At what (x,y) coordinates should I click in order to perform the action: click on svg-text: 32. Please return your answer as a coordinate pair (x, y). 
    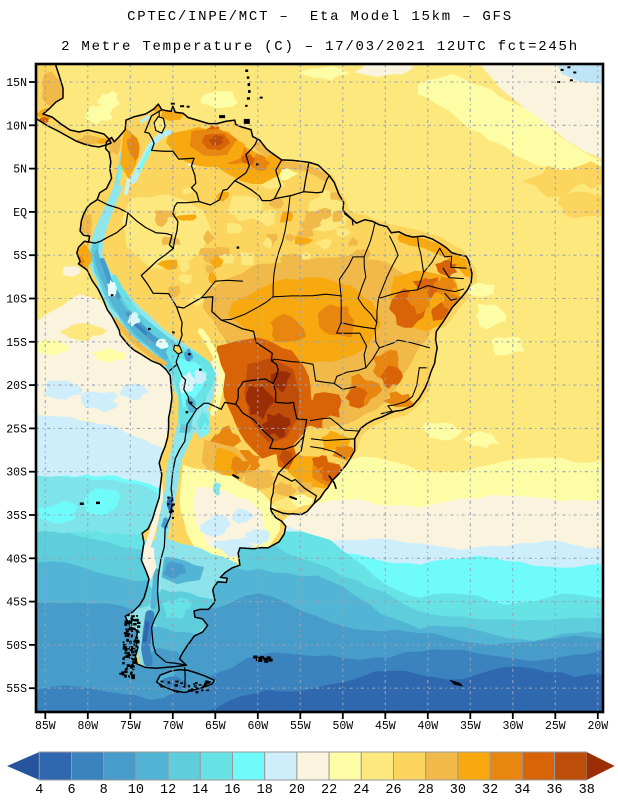
    Looking at the image, I should click on (490, 790).